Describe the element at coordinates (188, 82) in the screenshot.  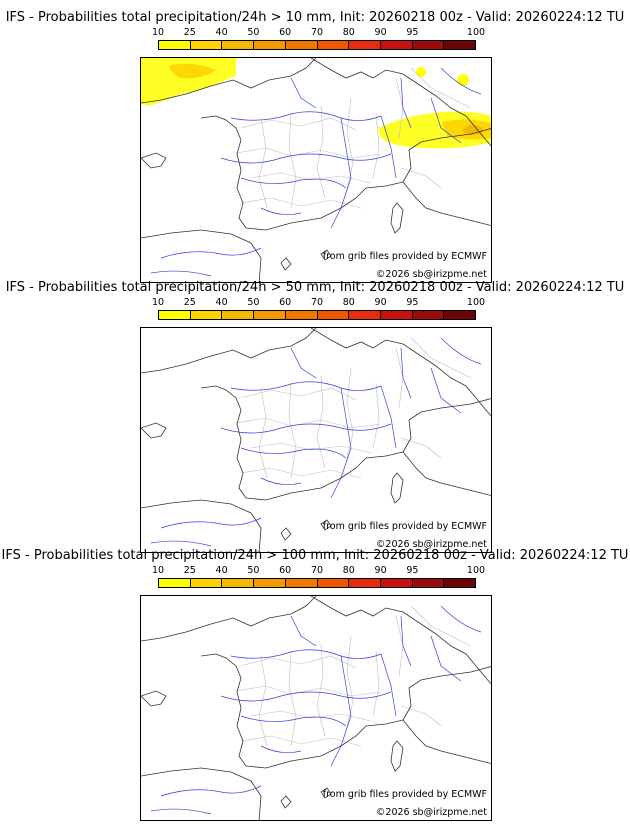
I see `precip-zone-channel` at that location.